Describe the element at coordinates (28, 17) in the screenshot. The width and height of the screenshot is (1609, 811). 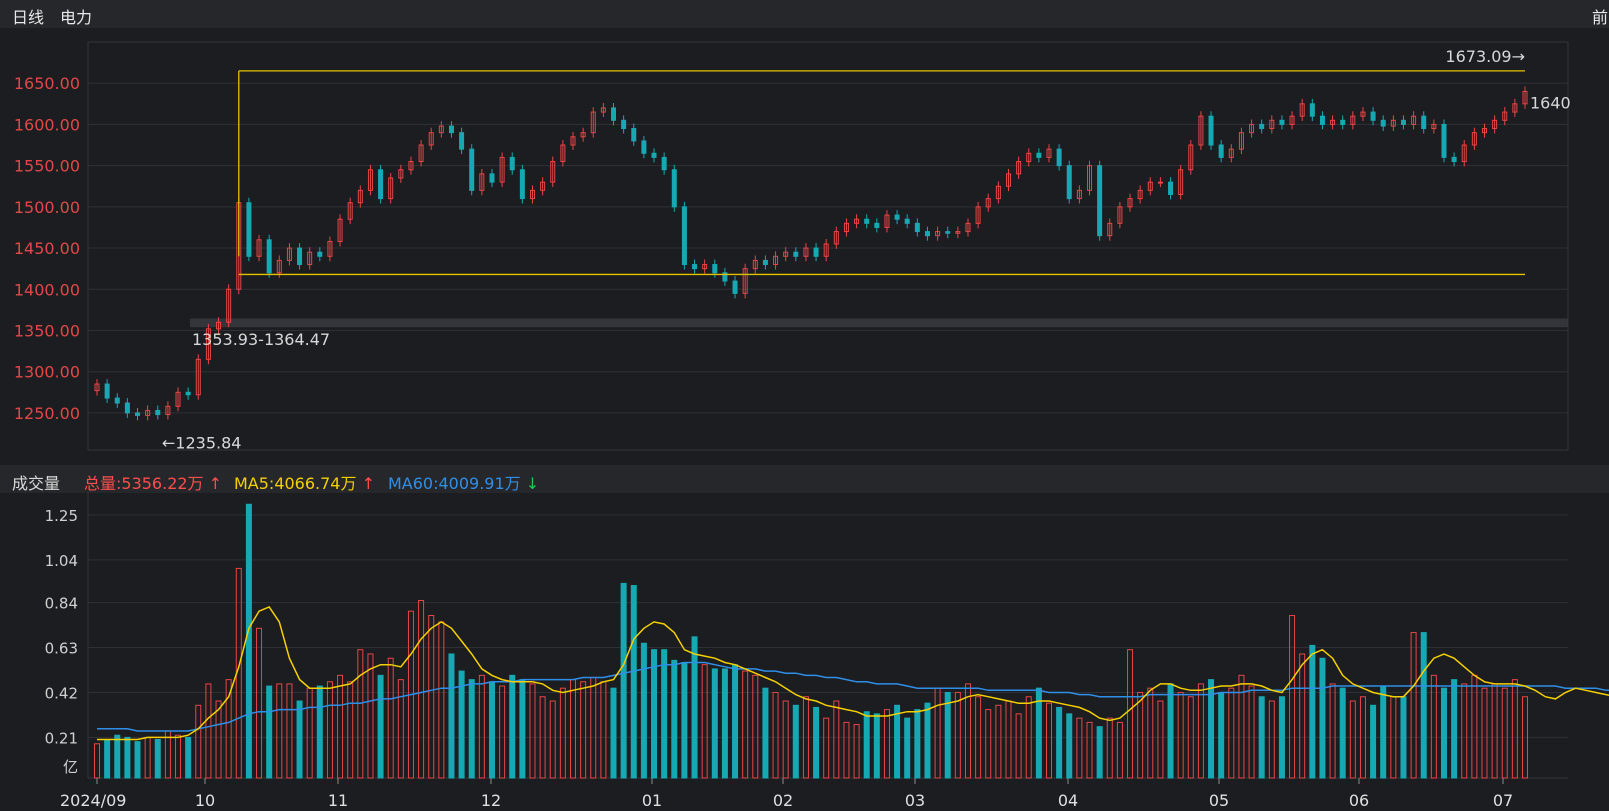
I see `period-label: 日线` at that location.